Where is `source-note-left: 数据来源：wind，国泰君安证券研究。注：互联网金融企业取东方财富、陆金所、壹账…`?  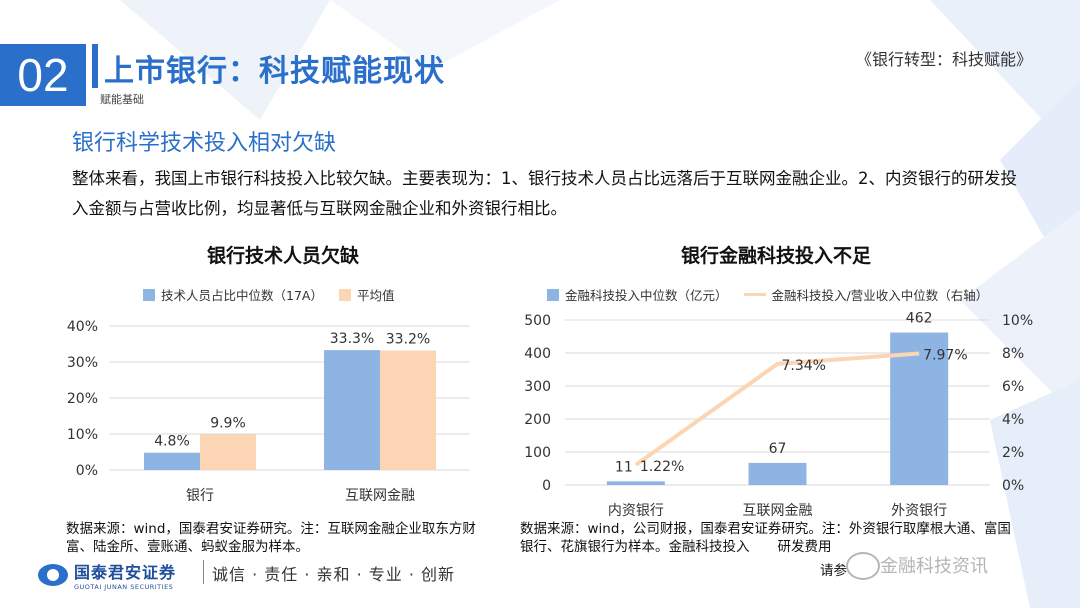 source-note-left: 数据来源：wind，国泰君安证券研究。注：互联网金融企业取东方财富、陆金所、壹账… is located at coordinates (271, 538).